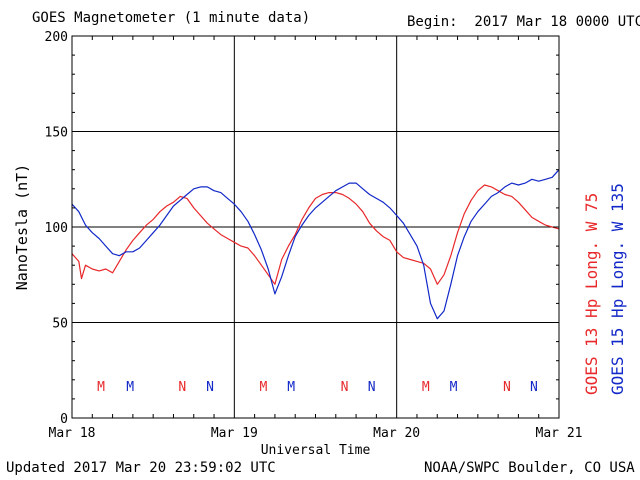 This screenshot has width=640, height=480. What do you see at coordinates (617, 289) in the screenshot?
I see `legend-entry: GOES 15 Hp Long. W 135` at bounding box center [617, 289].